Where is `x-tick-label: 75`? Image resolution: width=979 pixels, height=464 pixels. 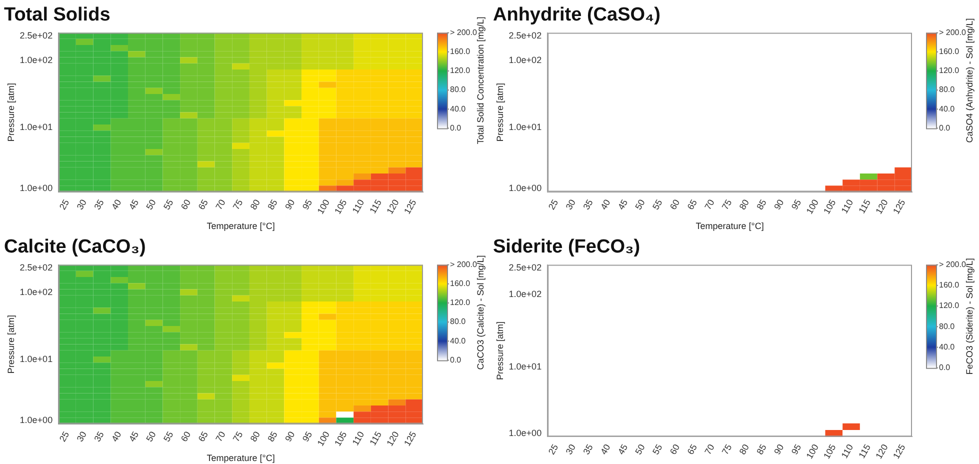
x-tick-label: 75 is located at coordinates (238, 205).